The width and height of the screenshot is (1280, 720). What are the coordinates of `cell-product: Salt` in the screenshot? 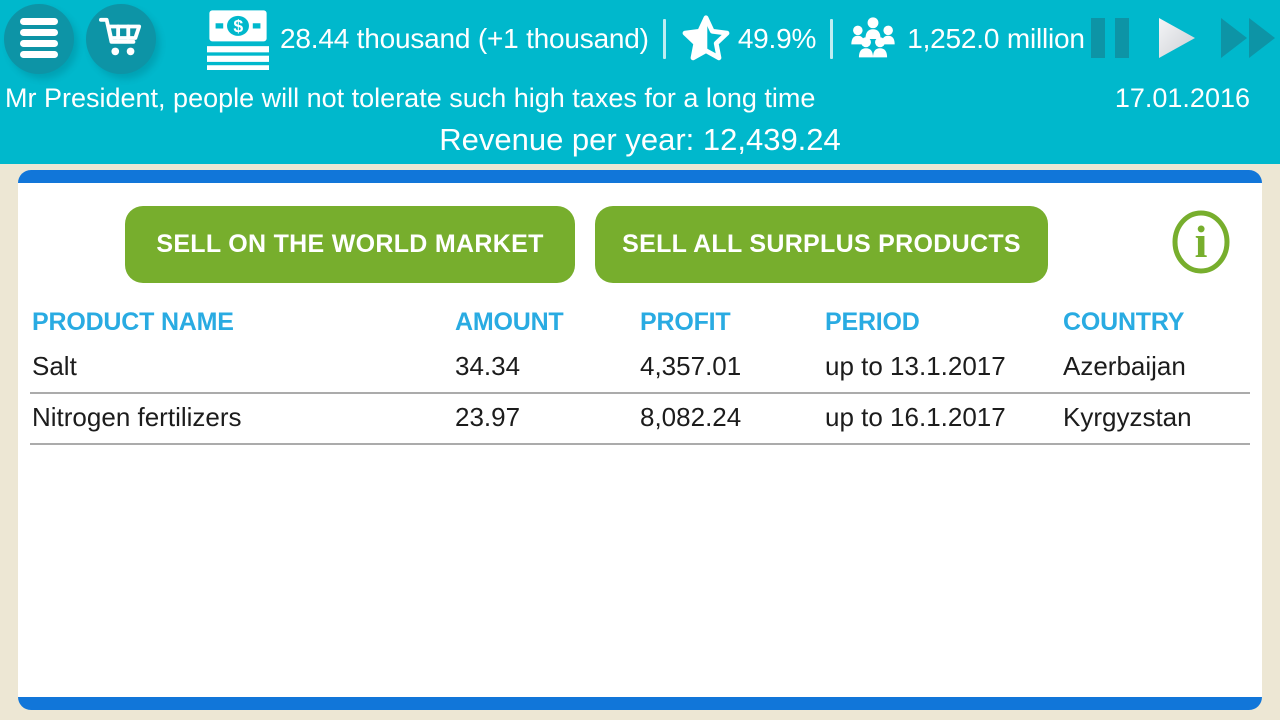 It's located at (242, 368).